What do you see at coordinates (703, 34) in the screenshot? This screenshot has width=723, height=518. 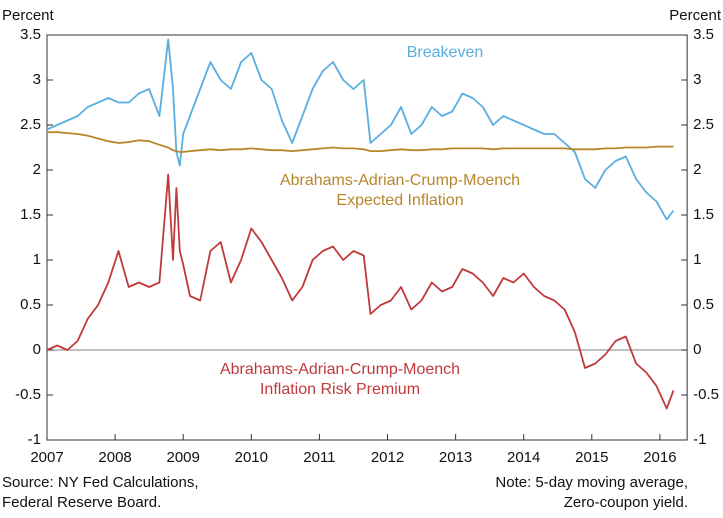 I see `y2-tick-label: 3.5` at bounding box center [703, 34].